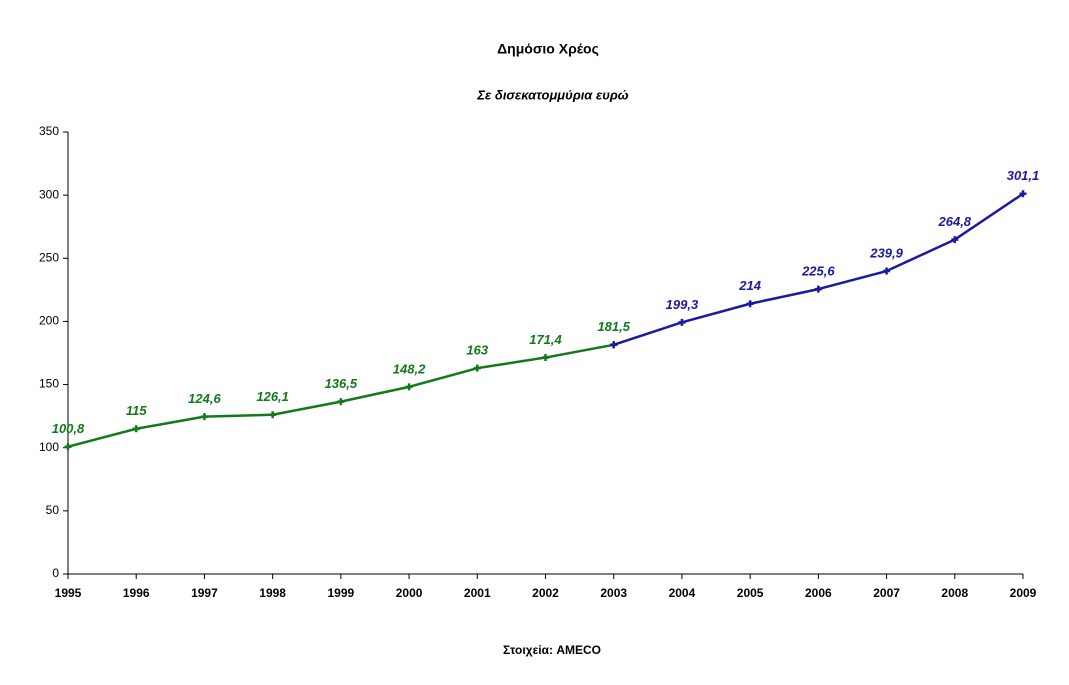 This screenshot has height=685, width=1069. Describe the element at coordinates (552, 94) in the screenshot. I see `chart-subtitle: Σε δισεκατομμύρια ευρώ` at that location.